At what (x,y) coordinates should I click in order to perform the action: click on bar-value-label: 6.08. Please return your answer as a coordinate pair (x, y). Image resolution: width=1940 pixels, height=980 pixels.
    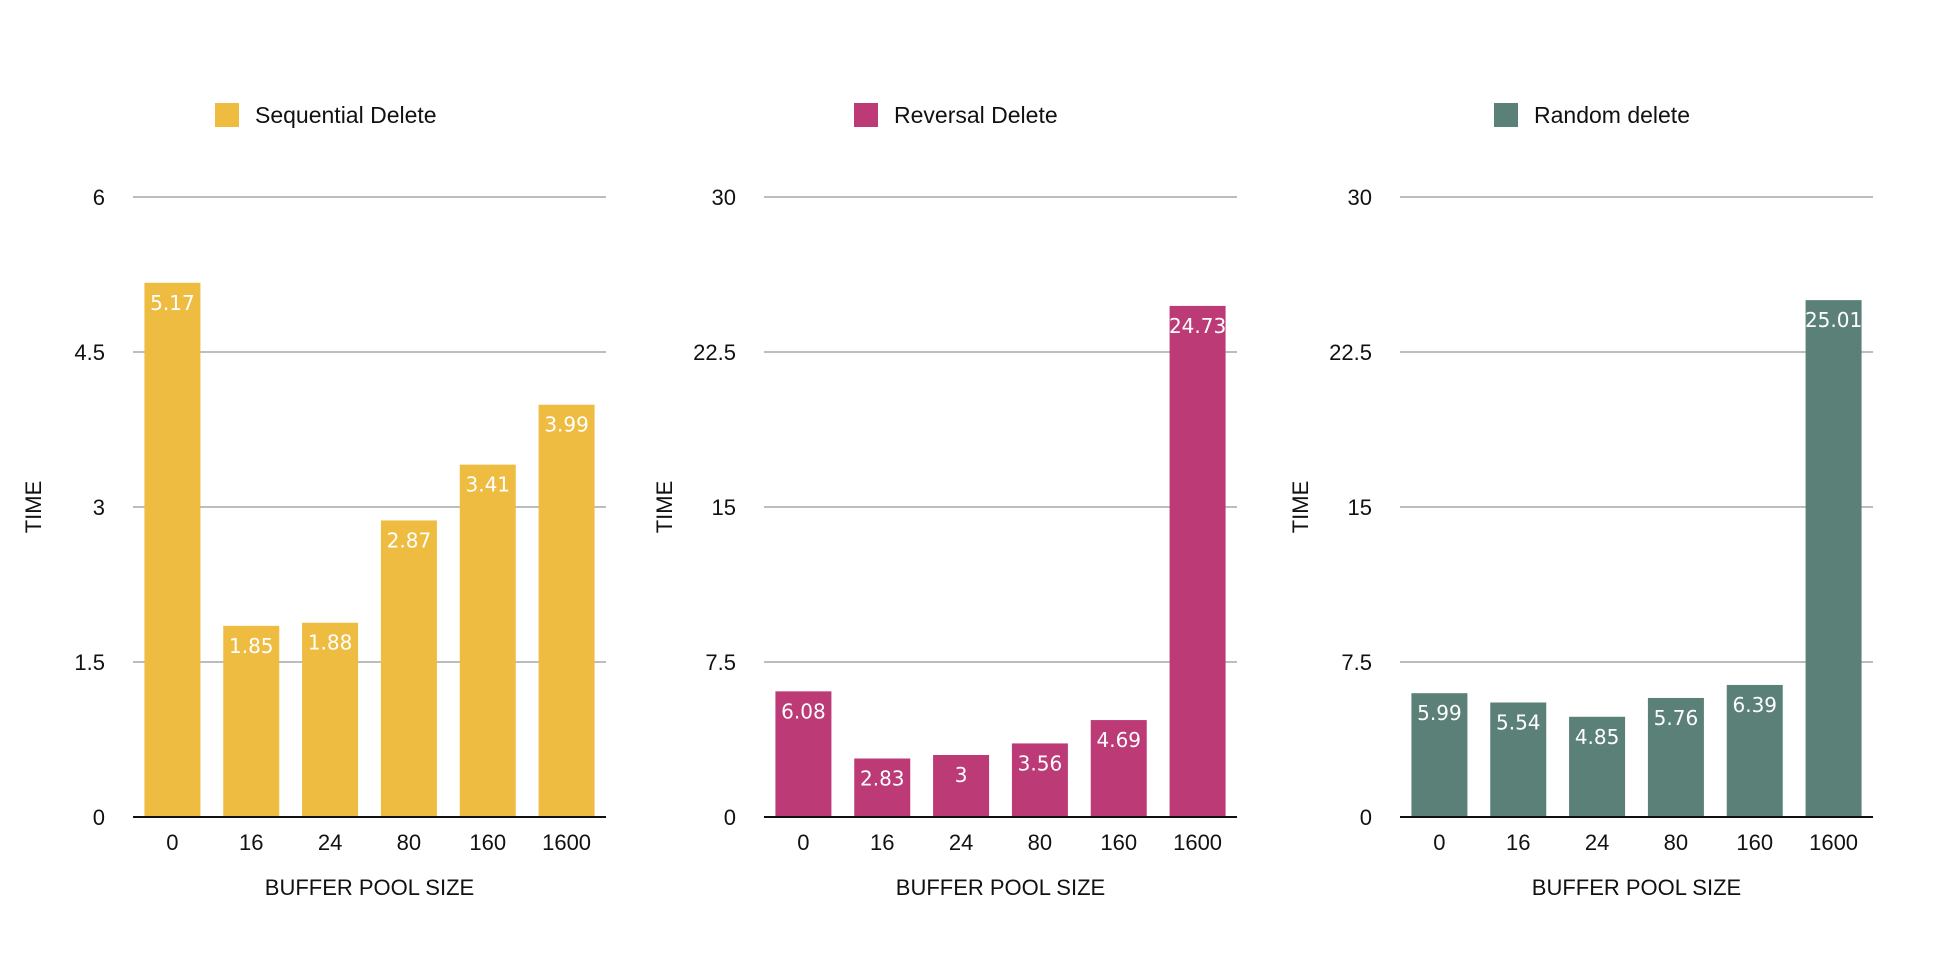
    Looking at the image, I should click on (803, 711).